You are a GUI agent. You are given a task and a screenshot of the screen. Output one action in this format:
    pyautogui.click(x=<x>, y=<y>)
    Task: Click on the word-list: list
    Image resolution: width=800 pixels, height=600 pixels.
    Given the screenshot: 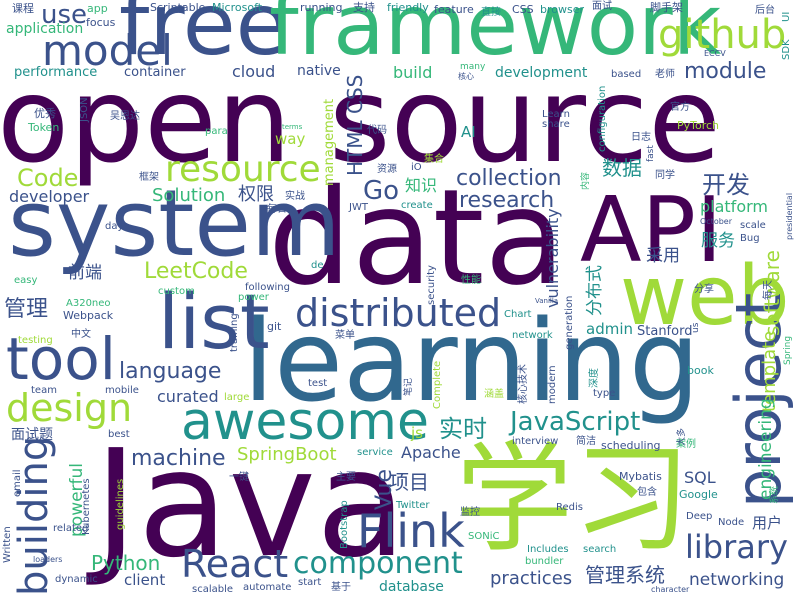 What is the action you would take?
    pyautogui.click(x=214, y=321)
    